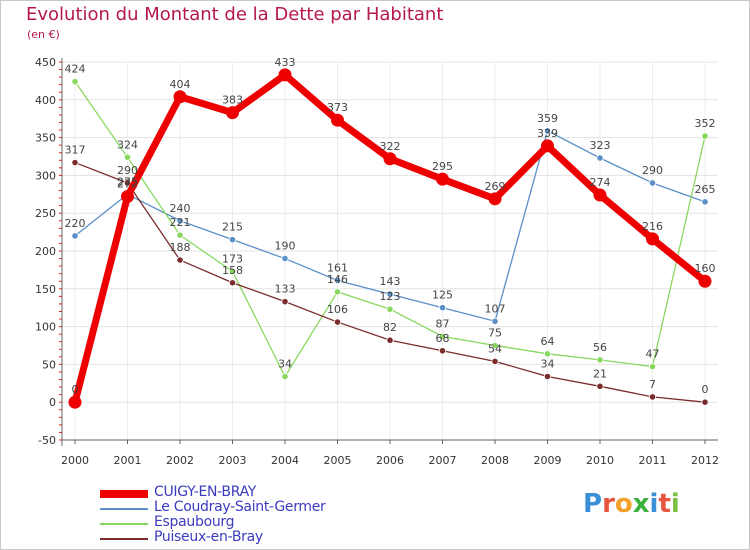 The width and height of the screenshot is (750, 550). I want to click on data-label: 47, so click(653, 354).